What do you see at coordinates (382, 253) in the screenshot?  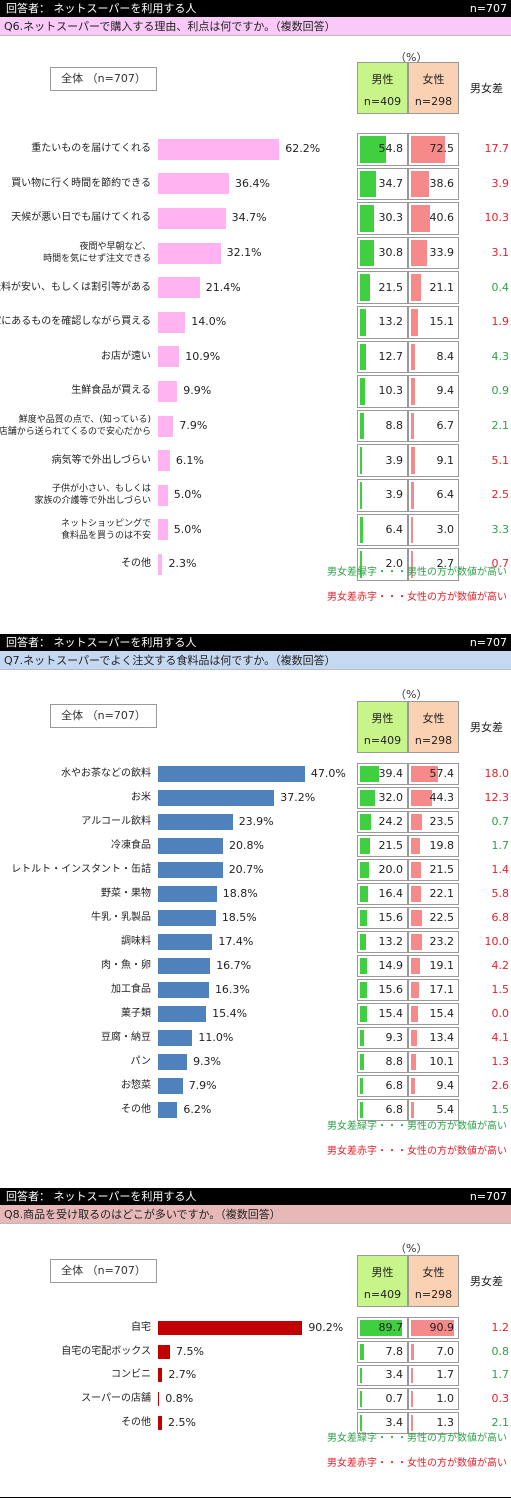 I see `male-cell: 30.8` at bounding box center [382, 253].